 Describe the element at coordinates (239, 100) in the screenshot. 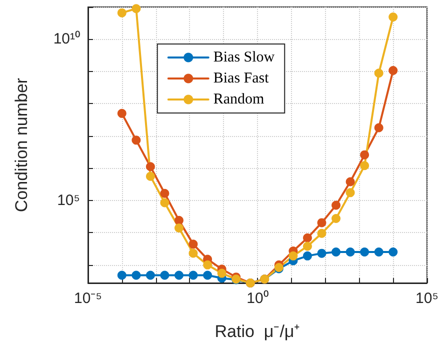

I see `legend-label: Random` at that location.